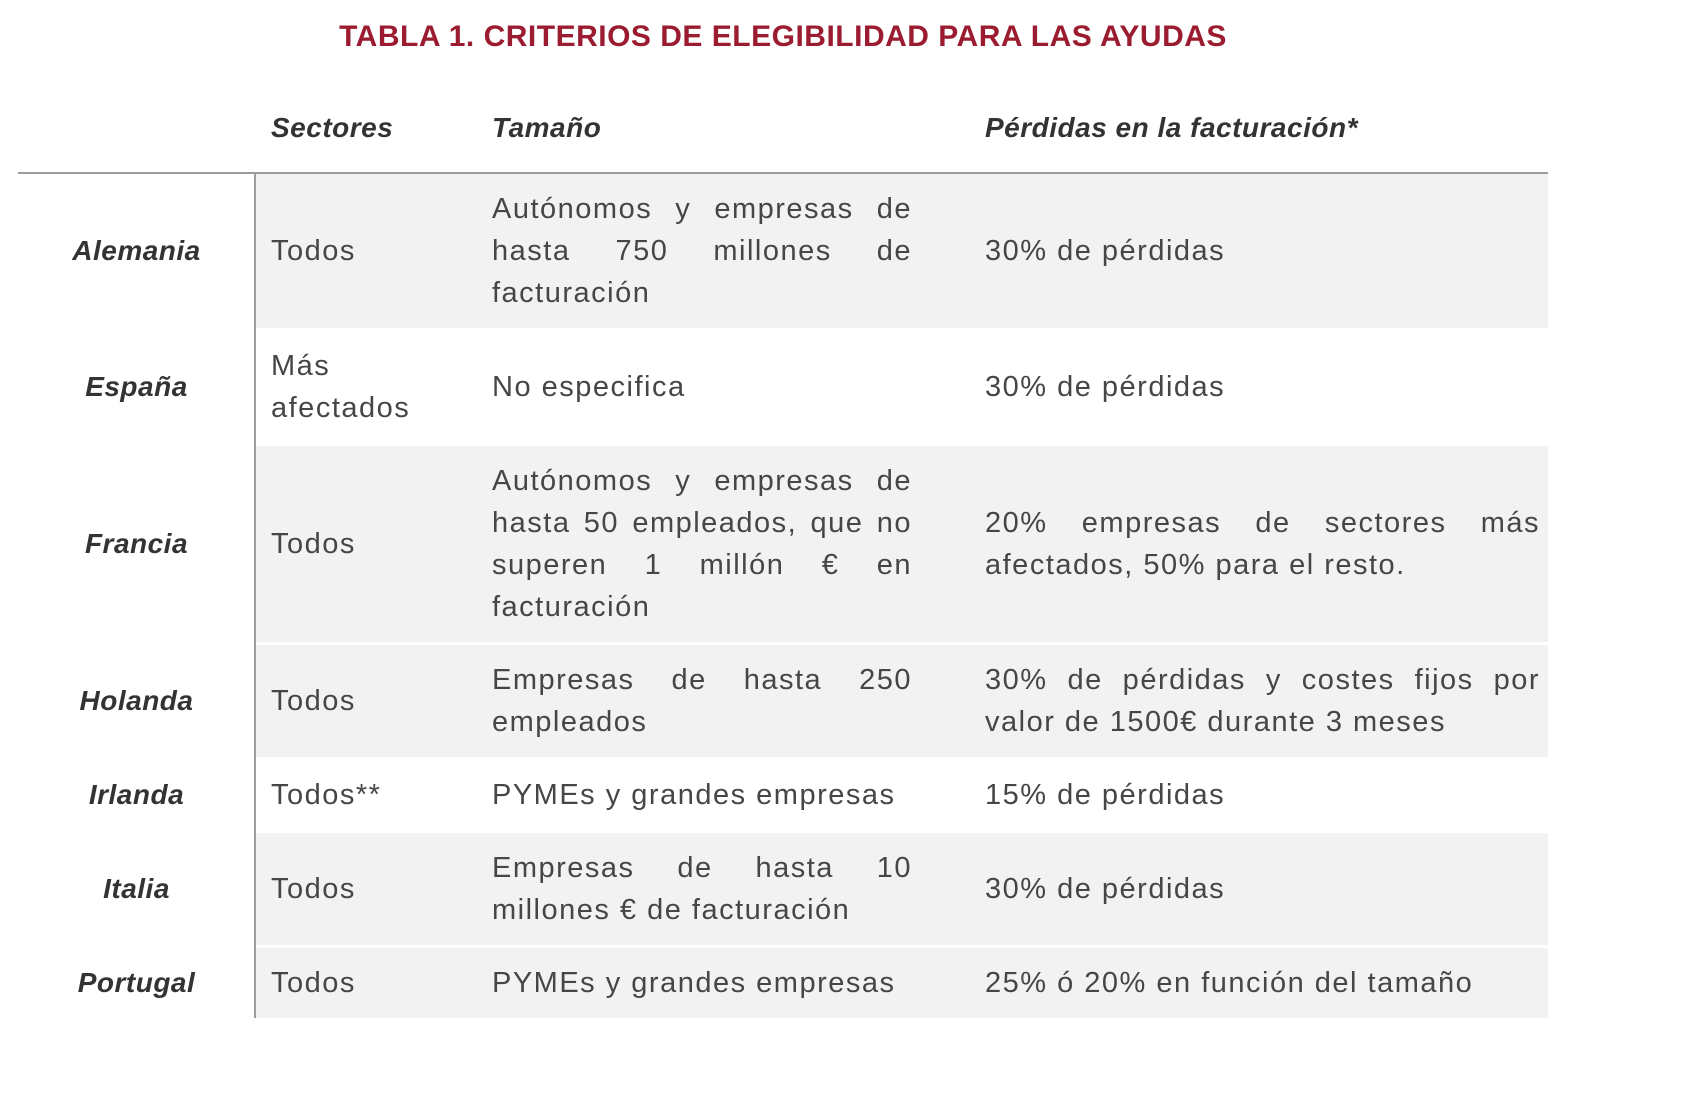  I want to click on tamano-cell: No especifica, so click(589, 387).